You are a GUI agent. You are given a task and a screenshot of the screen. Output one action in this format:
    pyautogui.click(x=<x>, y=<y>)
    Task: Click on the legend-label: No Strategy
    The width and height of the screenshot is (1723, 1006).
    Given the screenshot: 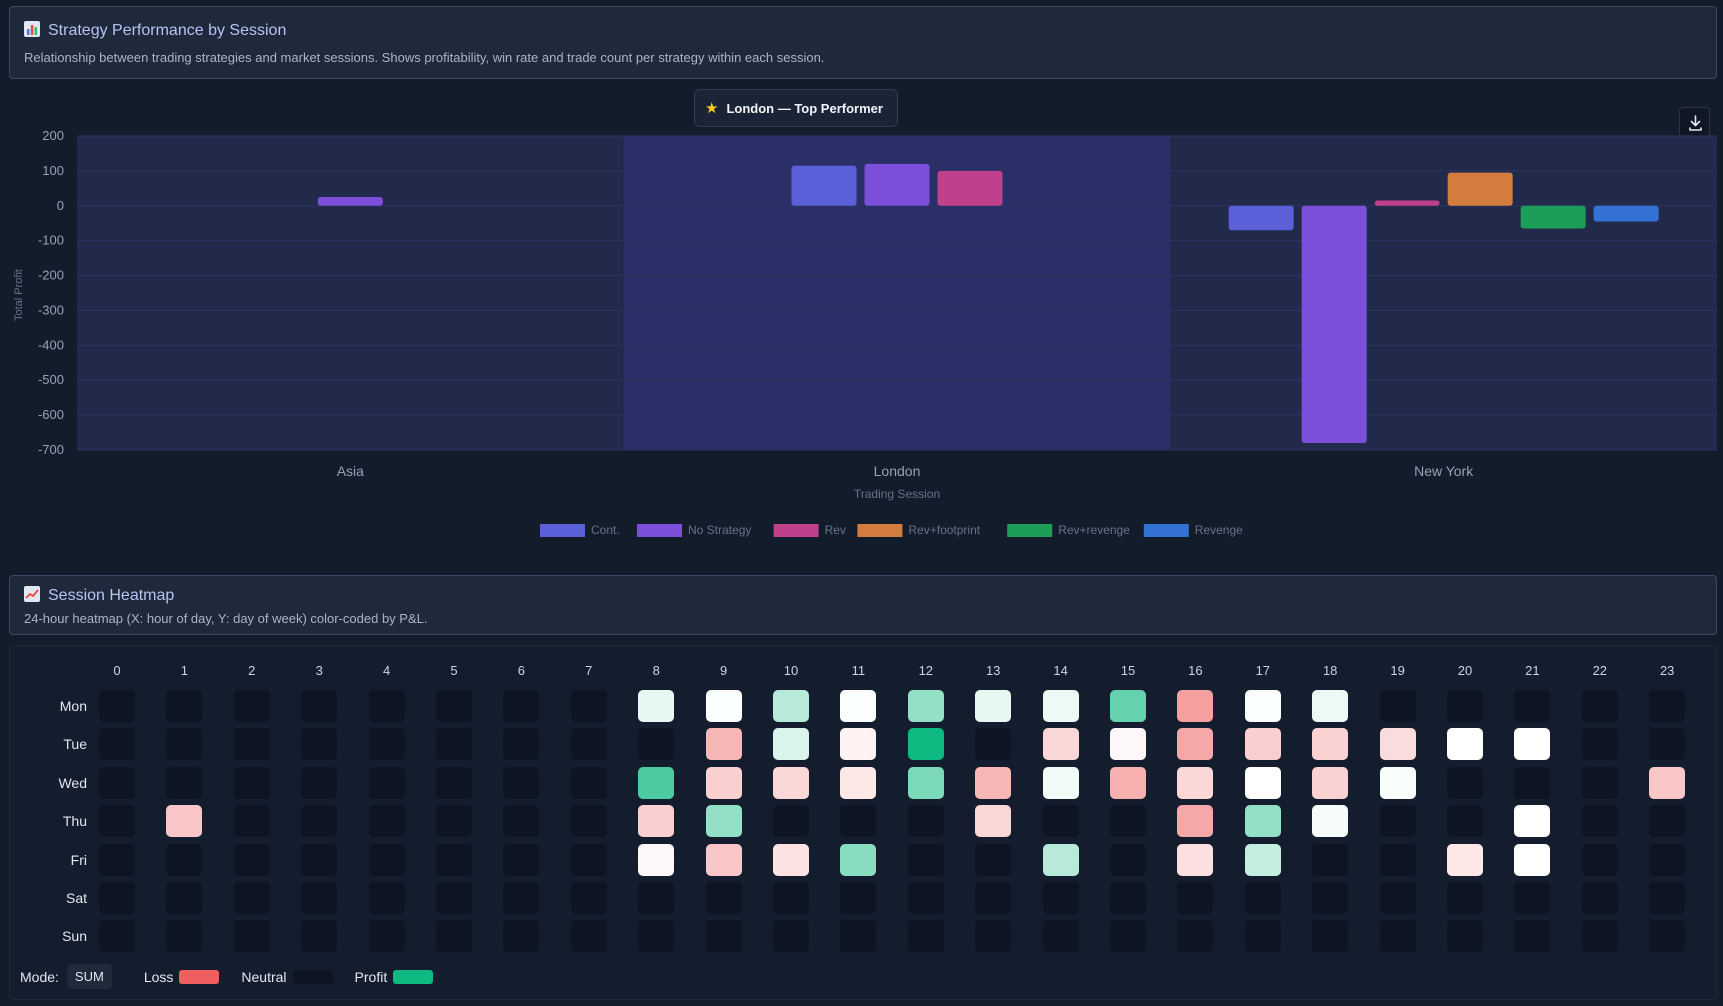 What is the action you would take?
    pyautogui.click(x=719, y=530)
    